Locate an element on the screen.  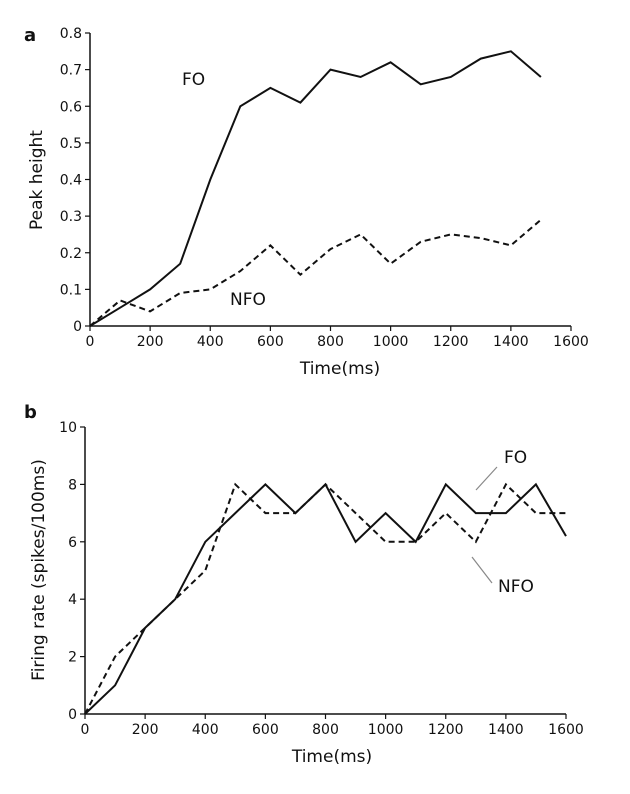
y-tick-label: 4 is located at coordinates (72, 600).